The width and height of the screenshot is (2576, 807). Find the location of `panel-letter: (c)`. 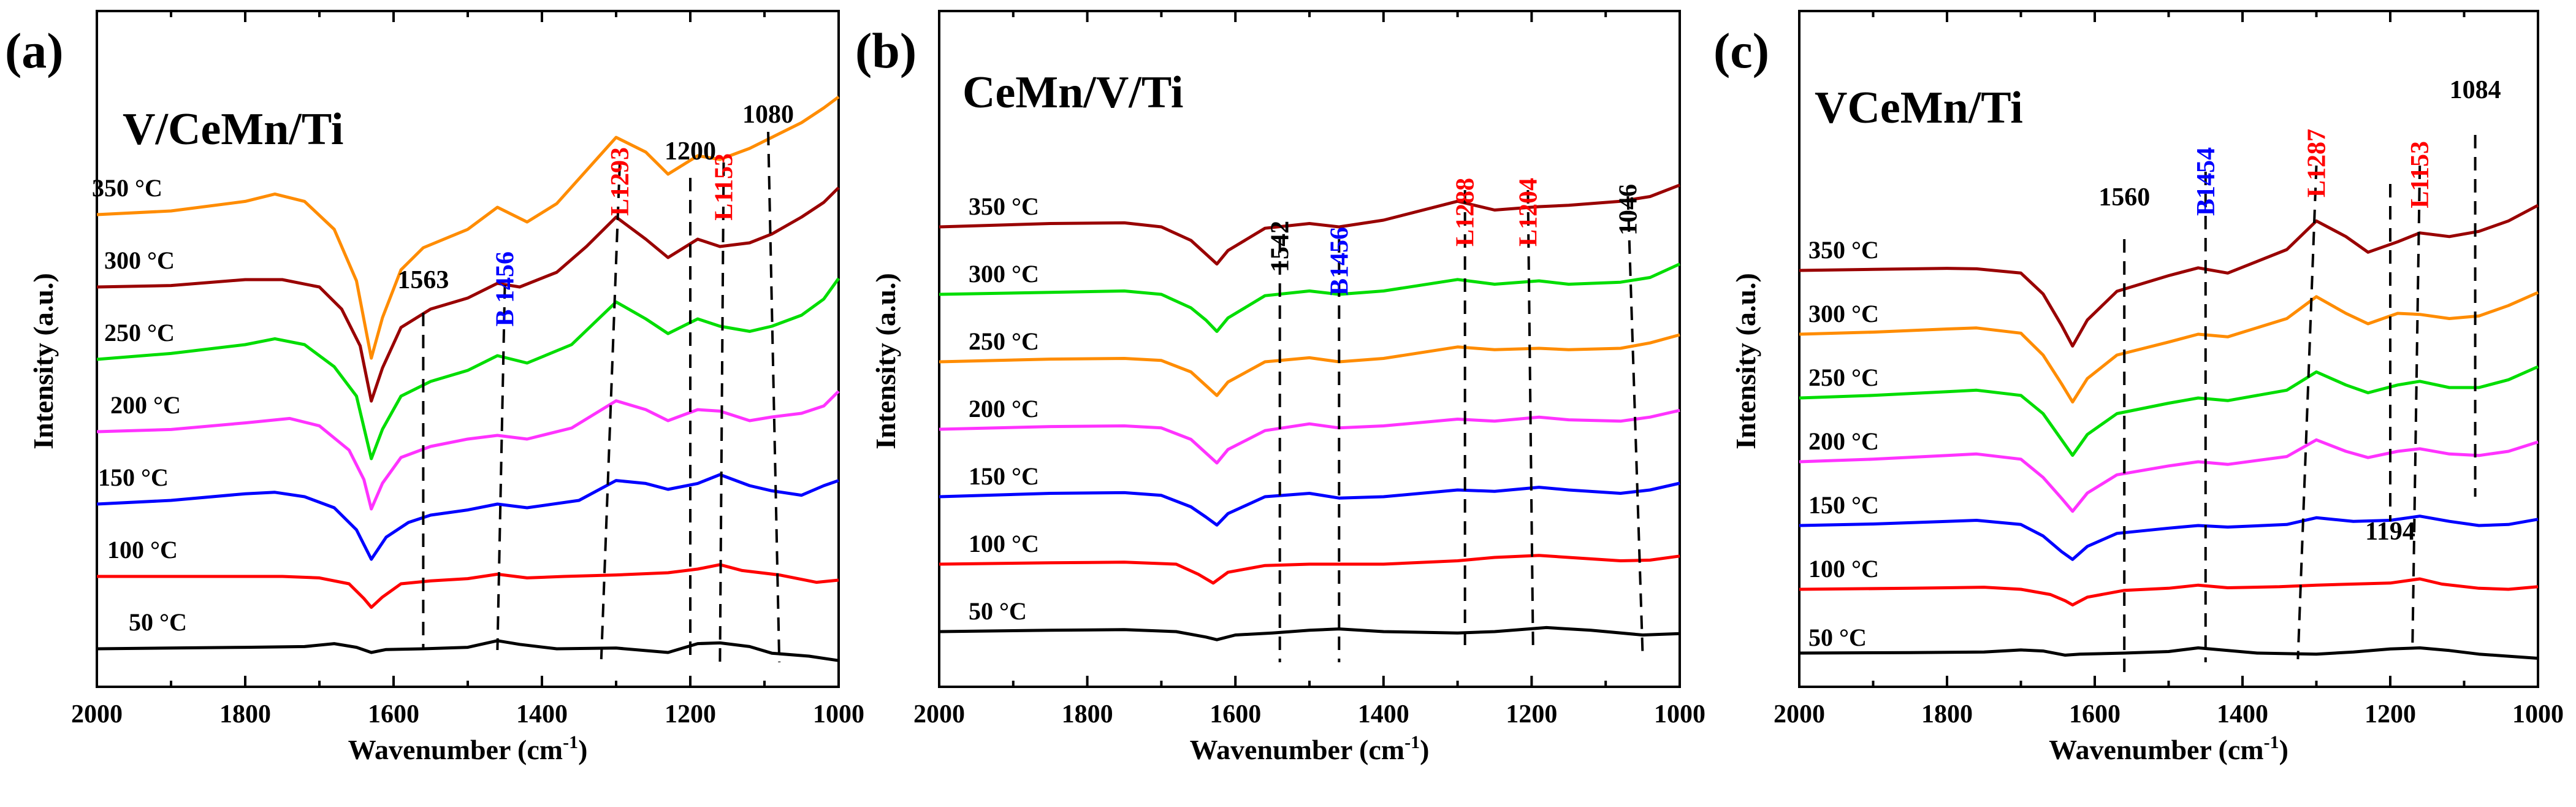

panel-letter: (c) is located at coordinates (1741, 50).